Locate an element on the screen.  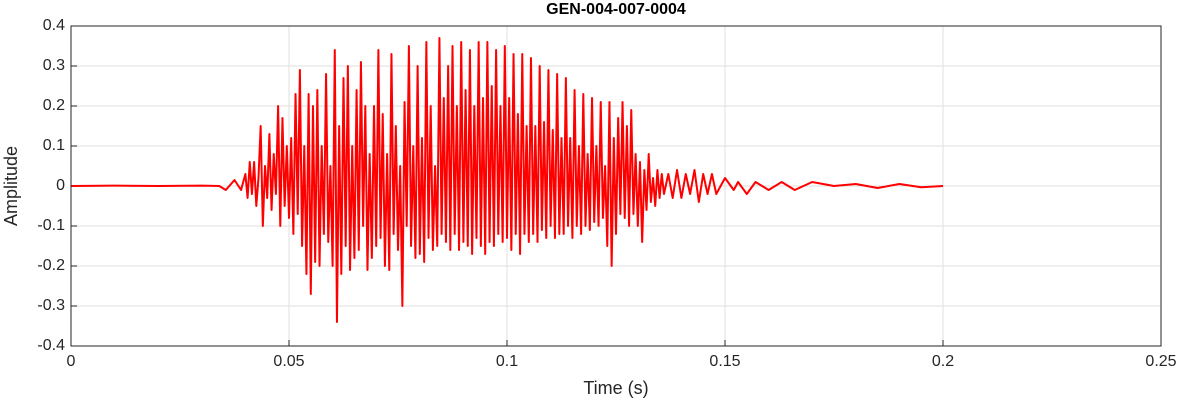
y-tick-label: 0.4 is located at coordinates (54, 25).